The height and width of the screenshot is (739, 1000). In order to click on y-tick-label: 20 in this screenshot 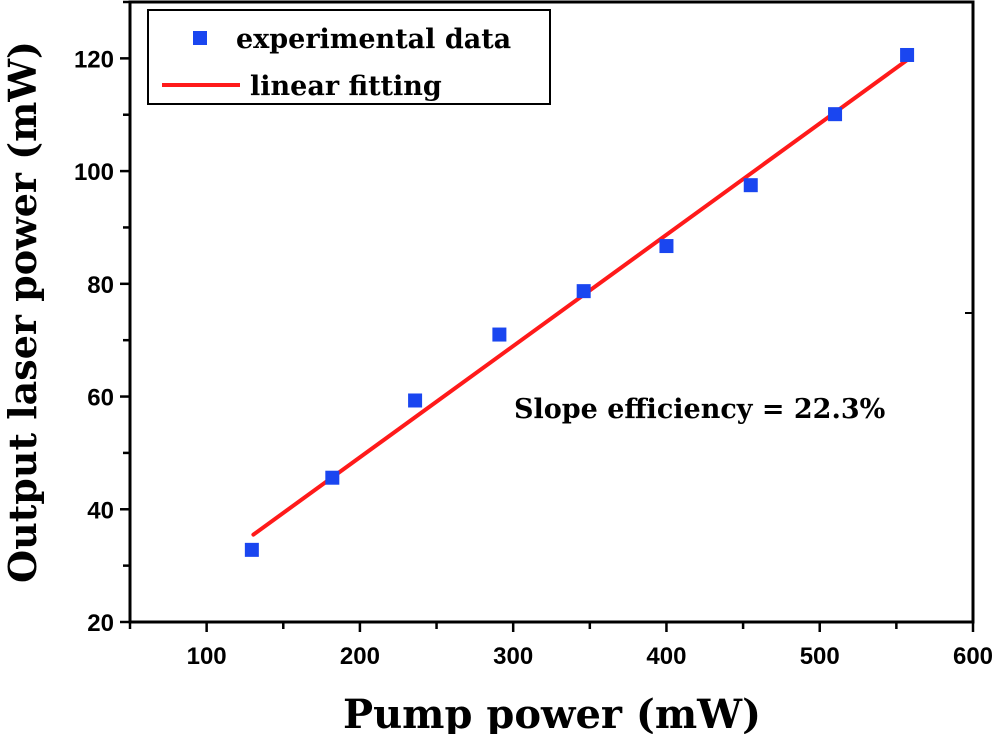, I will do `click(100, 623)`.